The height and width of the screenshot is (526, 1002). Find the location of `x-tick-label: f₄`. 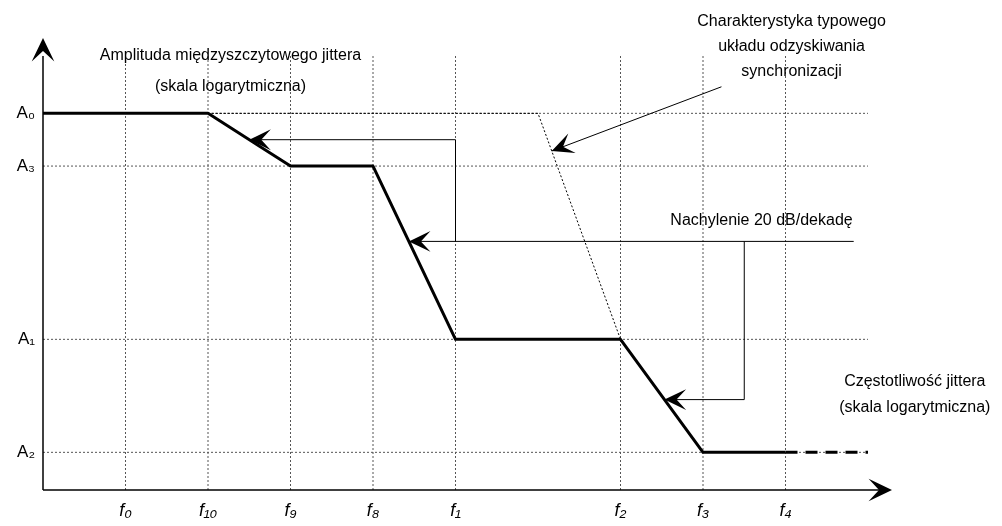

x-tick-label: f₄ is located at coordinates (785, 510).